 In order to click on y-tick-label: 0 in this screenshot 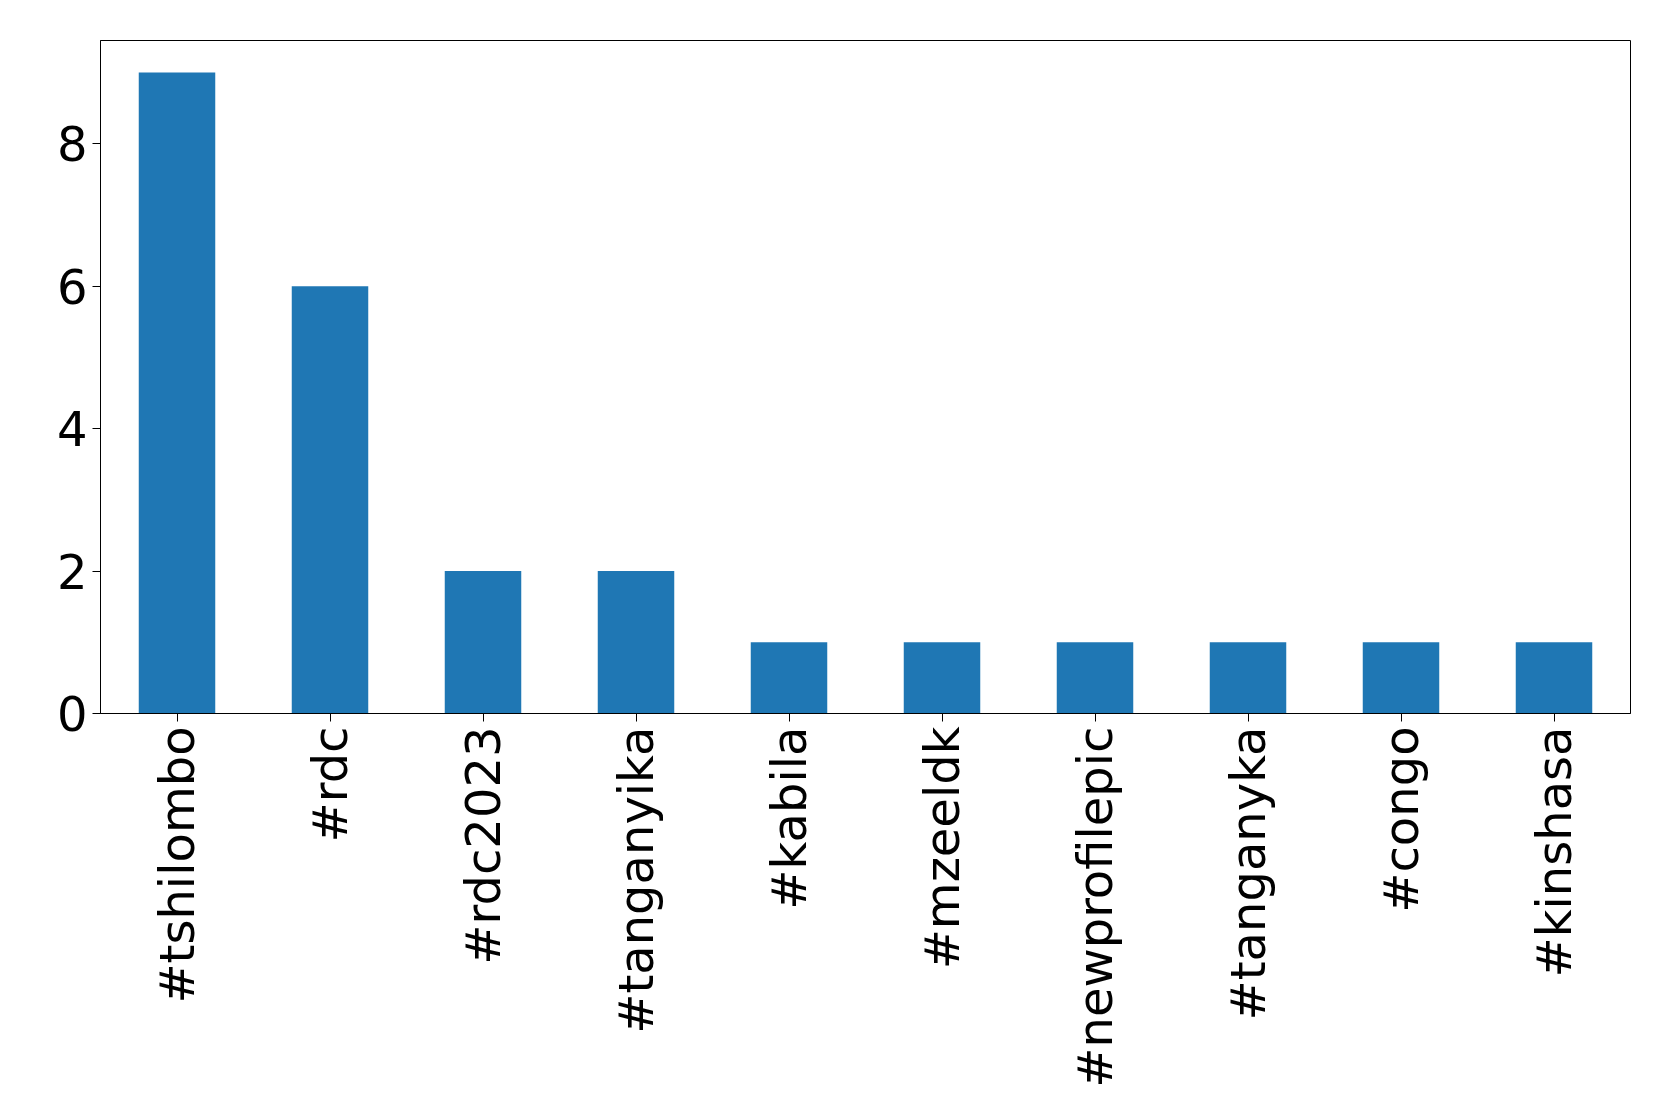, I will do `click(72, 714)`.